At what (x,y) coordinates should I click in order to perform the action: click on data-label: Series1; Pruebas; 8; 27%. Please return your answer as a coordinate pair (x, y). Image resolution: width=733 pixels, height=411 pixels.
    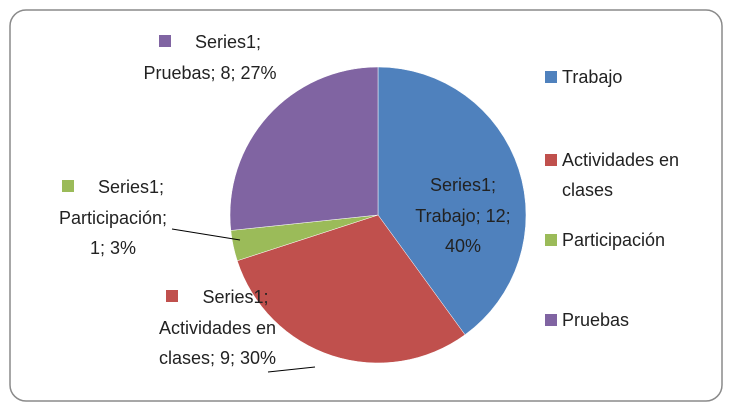
    Looking at the image, I should click on (210, 57).